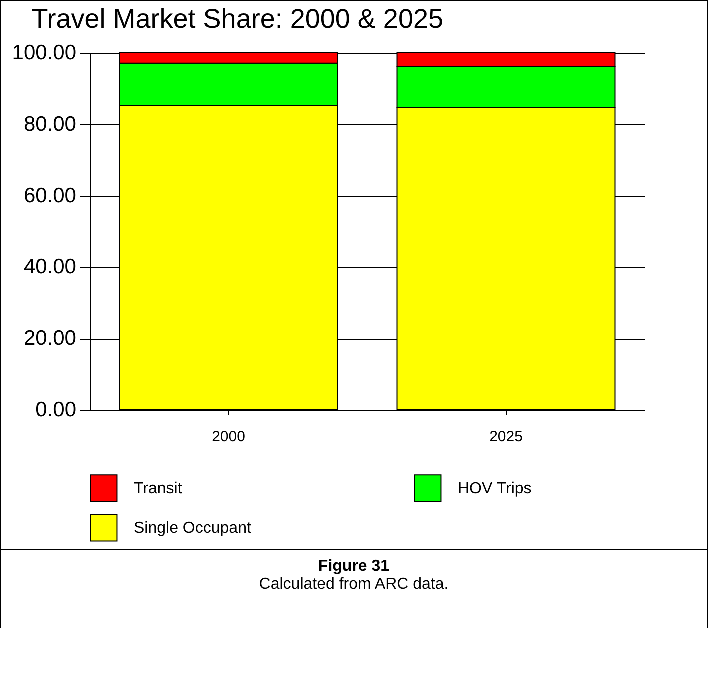 Image resolution: width=708 pixels, height=677 pixels. I want to click on x-tick-label: 2025, so click(506, 437).